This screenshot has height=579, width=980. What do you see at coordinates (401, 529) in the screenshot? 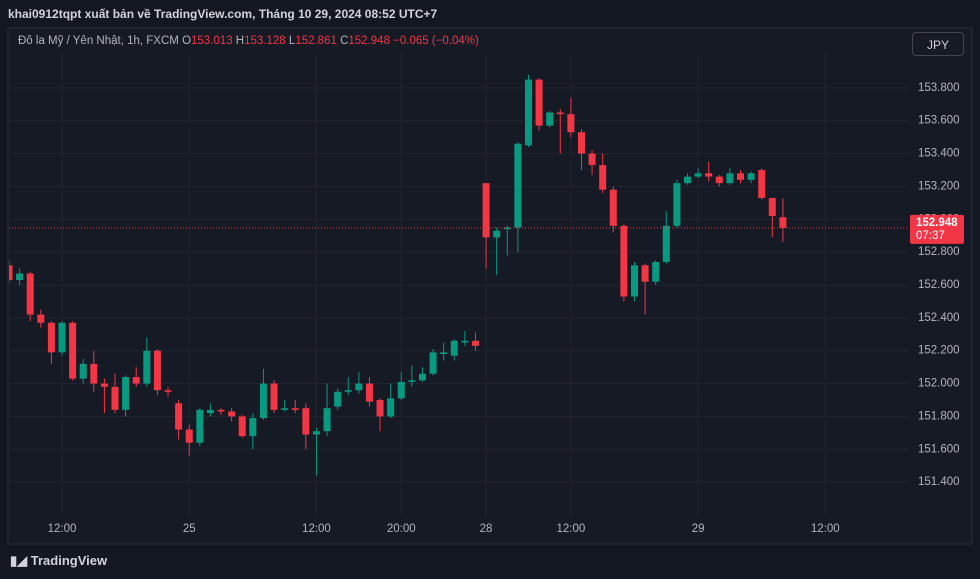
I see `x-tick-label: 20:00` at bounding box center [401, 529].